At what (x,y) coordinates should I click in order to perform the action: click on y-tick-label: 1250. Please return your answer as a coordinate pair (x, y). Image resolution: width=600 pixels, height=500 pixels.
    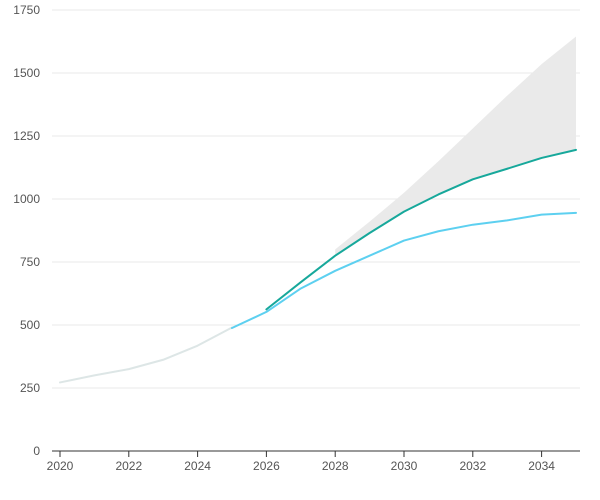
    Looking at the image, I should click on (26, 136).